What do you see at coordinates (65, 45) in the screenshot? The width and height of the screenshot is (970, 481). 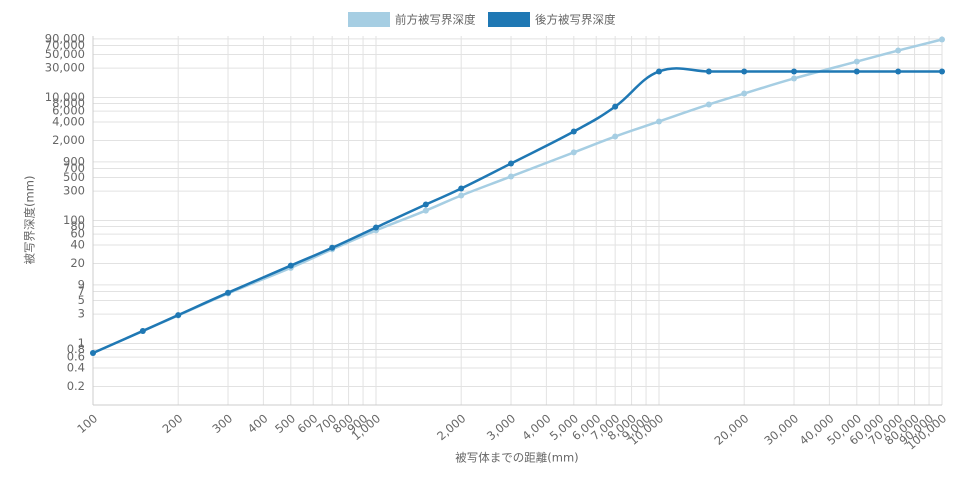 I see `y-tick-label: 70,000` at bounding box center [65, 45].